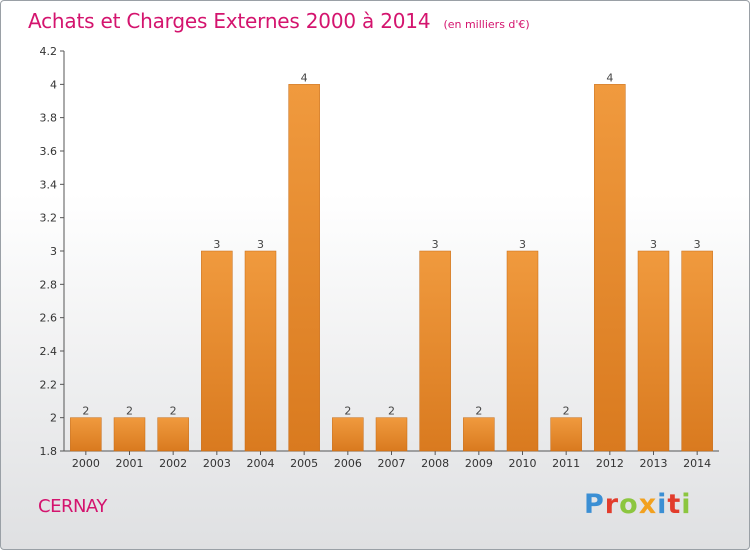 The height and width of the screenshot is (550, 750). What do you see at coordinates (479, 434) in the screenshot?
I see `bar-2009` at bounding box center [479, 434].